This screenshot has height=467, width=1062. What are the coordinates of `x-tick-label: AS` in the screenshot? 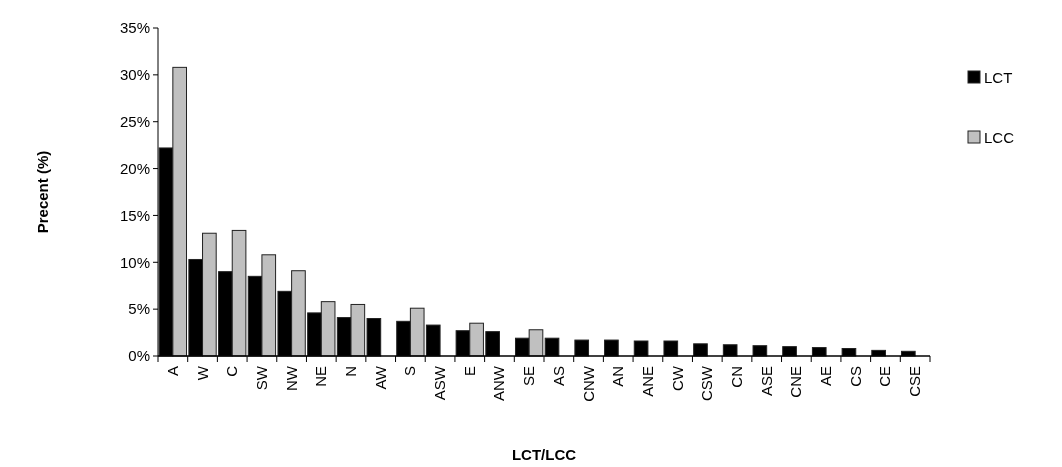 It's located at (558, 376).